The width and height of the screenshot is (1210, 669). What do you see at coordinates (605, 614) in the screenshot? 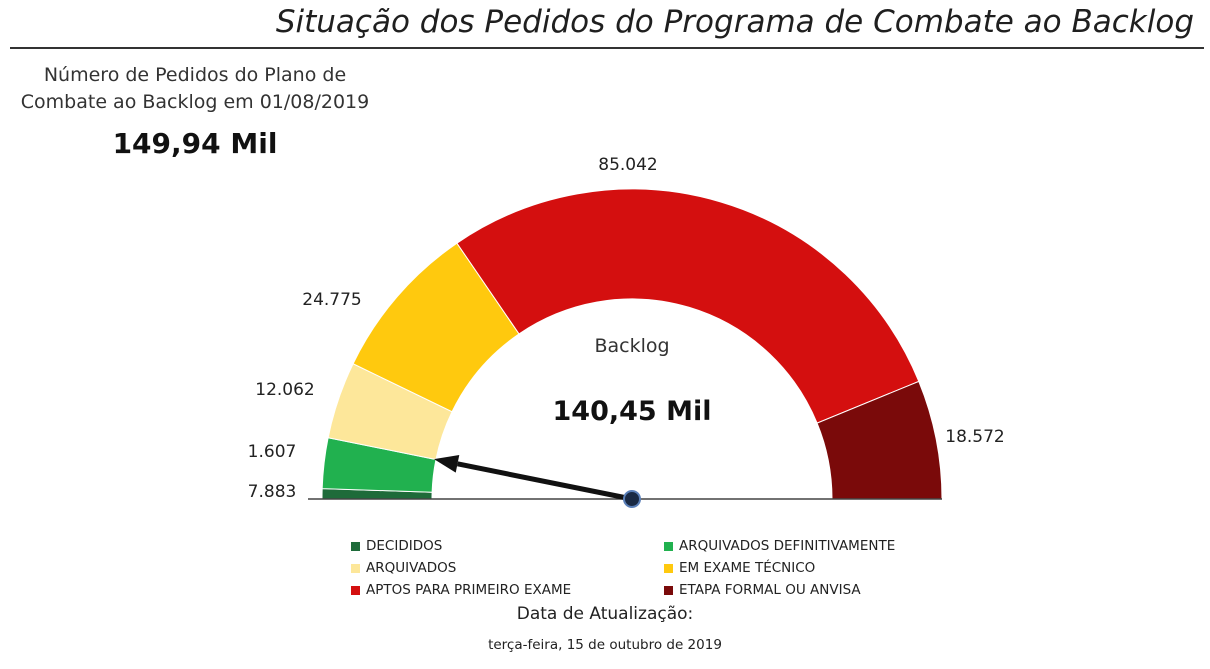
I see `update-label: Data de Atualização:` at bounding box center [605, 614].